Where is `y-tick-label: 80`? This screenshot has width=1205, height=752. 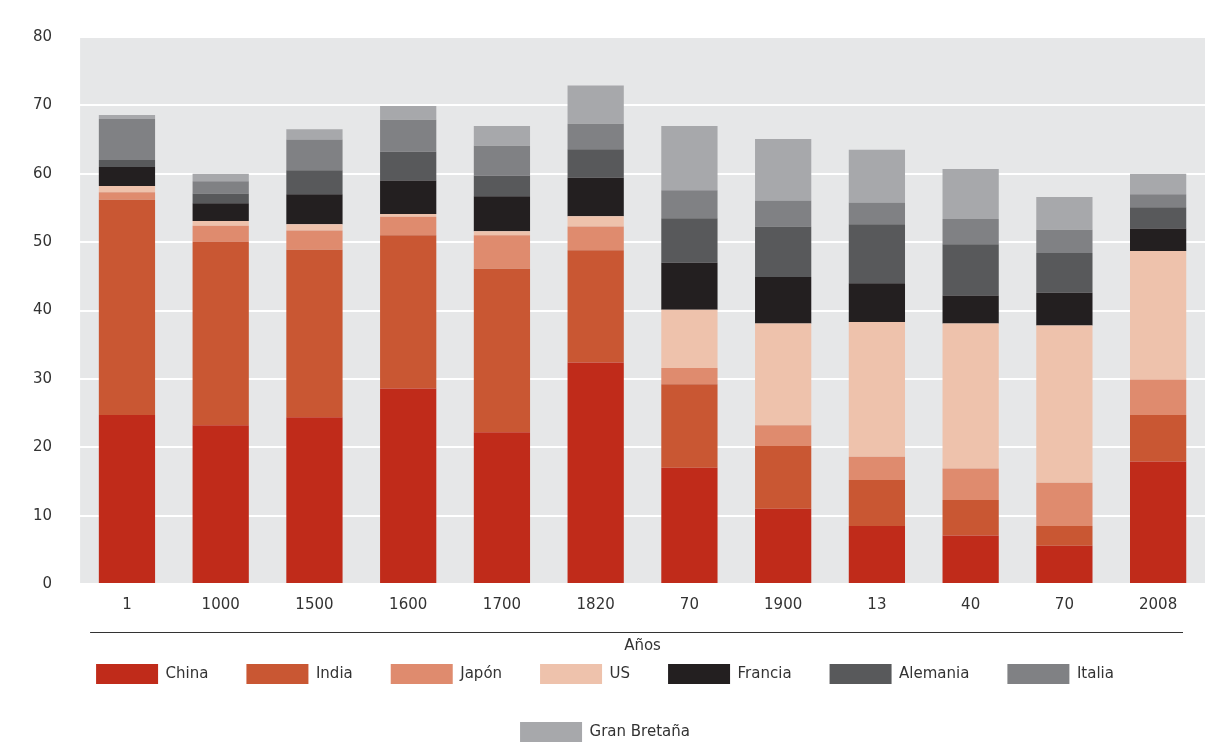 y-tick-label: 80 is located at coordinates (42, 35).